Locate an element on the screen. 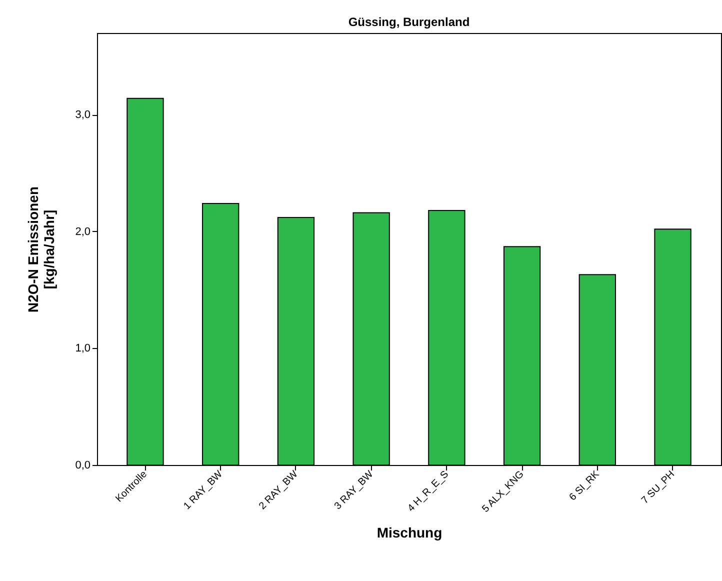 The height and width of the screenshot is (581, 722). y-tick-label: 1,0 is located at coordinates (82, 348).